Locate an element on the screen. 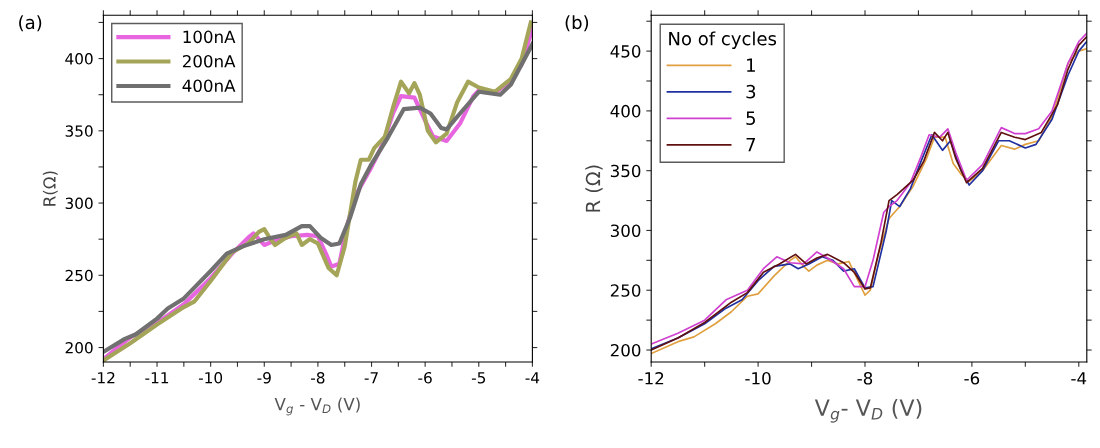 The image size is (1100, 448). legend-label: 1 is located at coordinates (751, 65).